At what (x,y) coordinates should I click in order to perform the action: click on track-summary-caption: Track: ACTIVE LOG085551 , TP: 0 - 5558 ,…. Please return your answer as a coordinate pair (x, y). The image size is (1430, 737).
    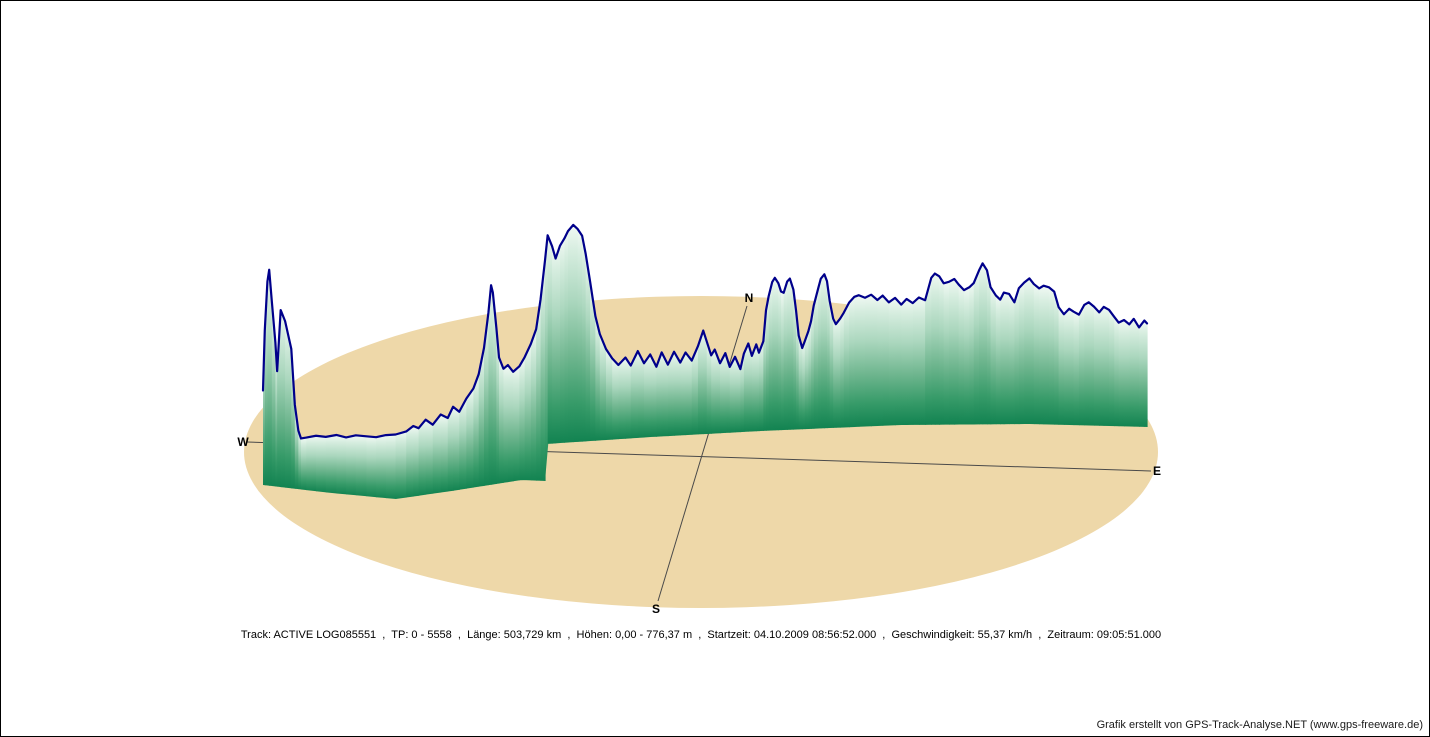
    Looking at the image, I should click on (701, 635).